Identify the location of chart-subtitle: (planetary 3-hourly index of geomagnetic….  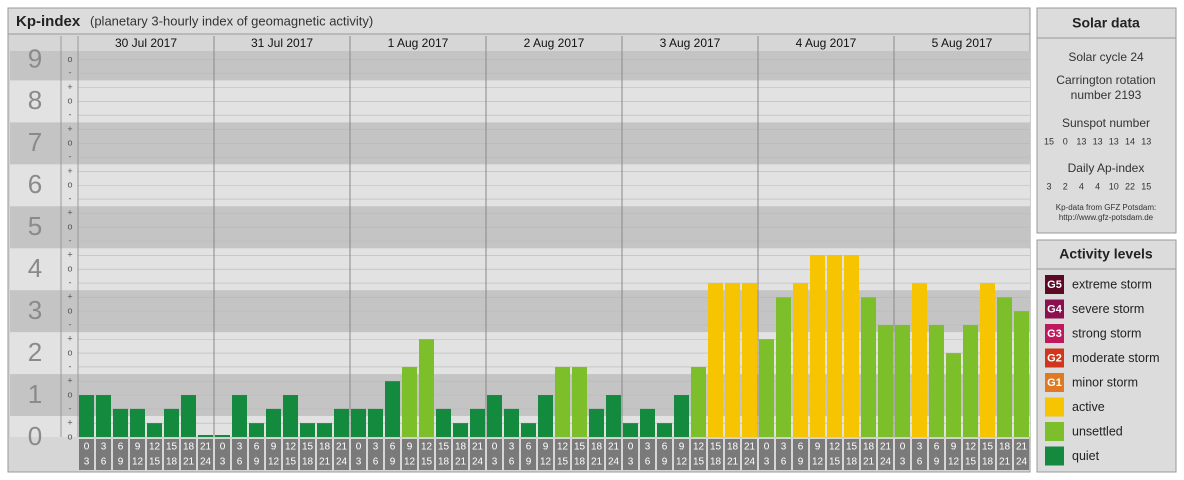
(231, 20).